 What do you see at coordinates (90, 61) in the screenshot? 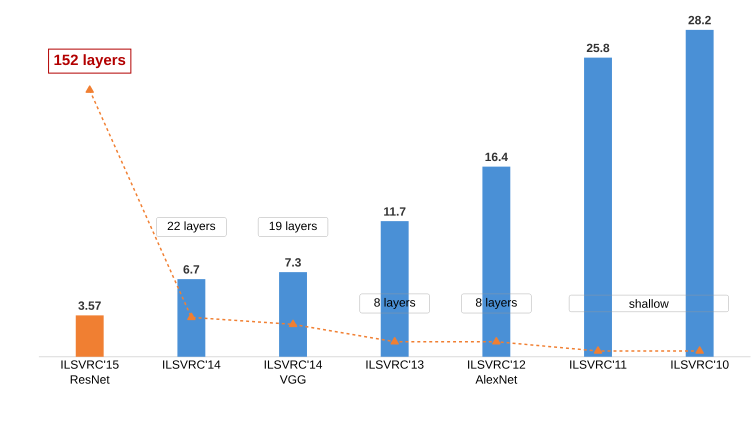
I see `annotation: 152 layers` at bounding box center [90, 61].